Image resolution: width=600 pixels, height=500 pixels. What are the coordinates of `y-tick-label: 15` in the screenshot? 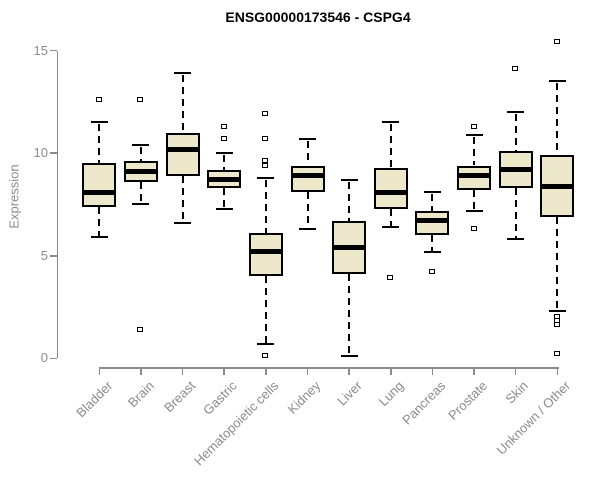 It's located at (40, 50).